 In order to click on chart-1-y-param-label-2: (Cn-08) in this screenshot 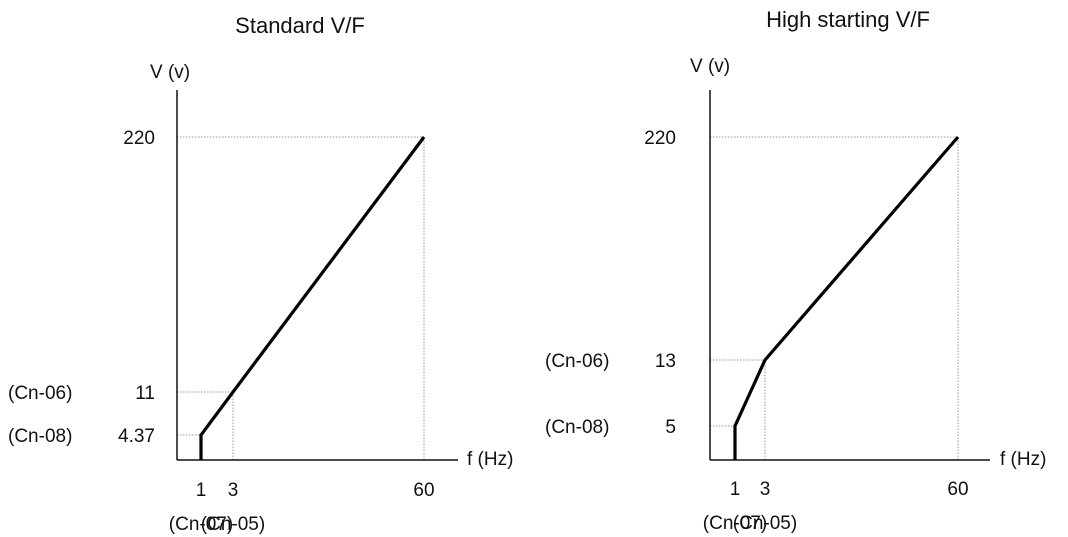, I will do `click(40, 436)`.